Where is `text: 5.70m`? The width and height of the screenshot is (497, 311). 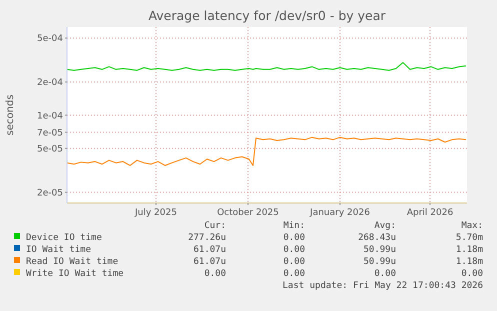
text: 5.70m is located at coordinates (469, 238).